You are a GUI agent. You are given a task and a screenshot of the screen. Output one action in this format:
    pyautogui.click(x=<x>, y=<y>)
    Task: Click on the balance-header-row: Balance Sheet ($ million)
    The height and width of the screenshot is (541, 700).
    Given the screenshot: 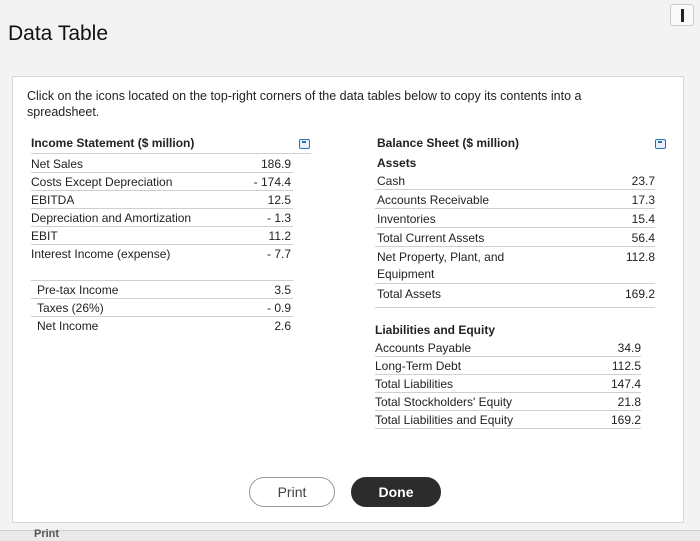 What is the action you would take?
    pyautogui.click(x=525, y=144)
    